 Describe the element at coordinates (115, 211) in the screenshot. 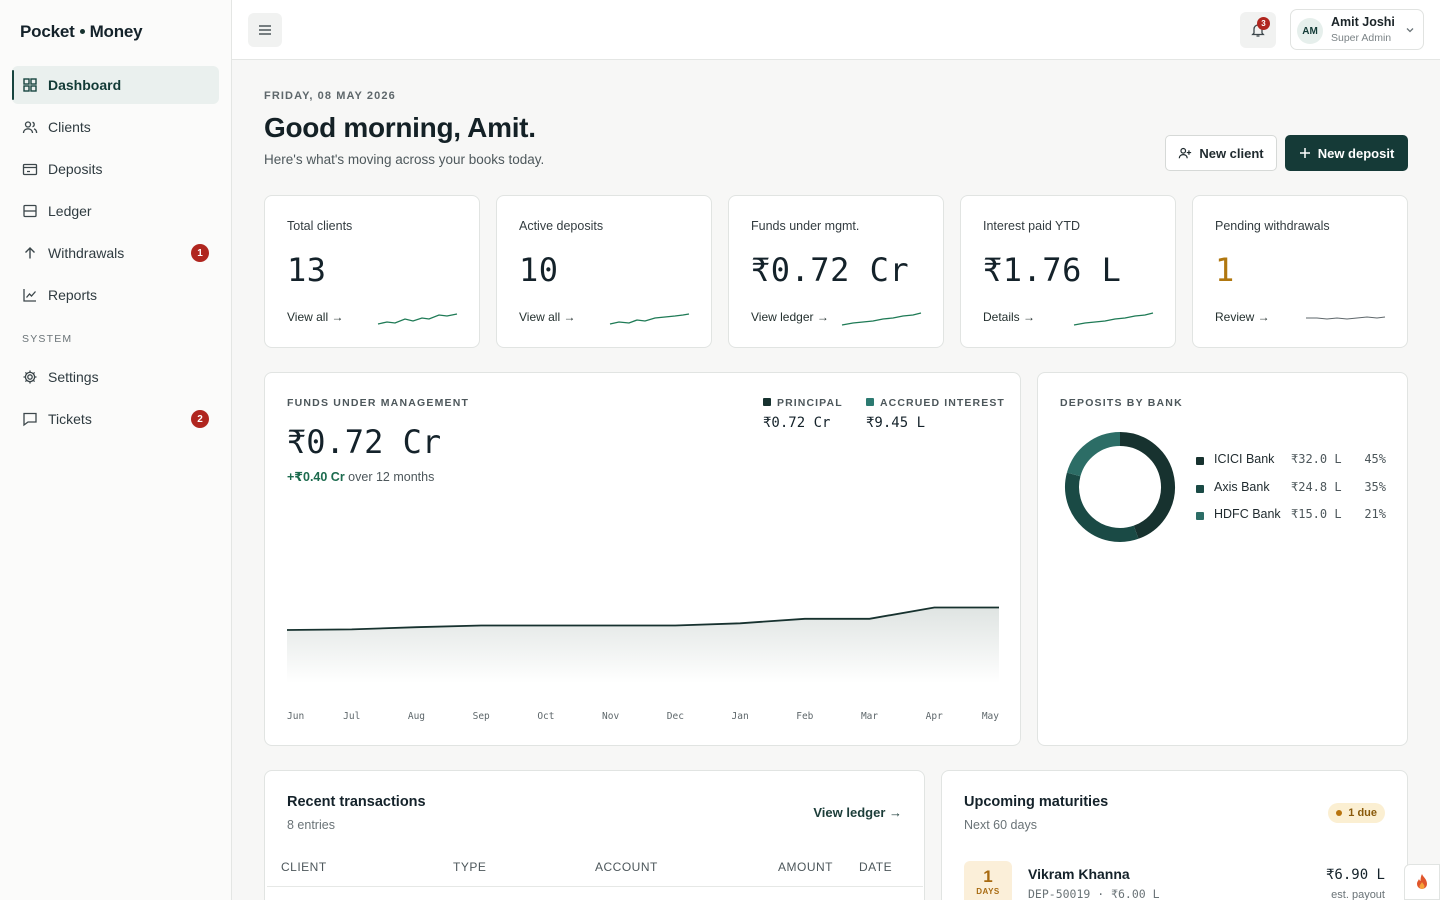

I see `nav-item-ledger: Ledger` at that location.